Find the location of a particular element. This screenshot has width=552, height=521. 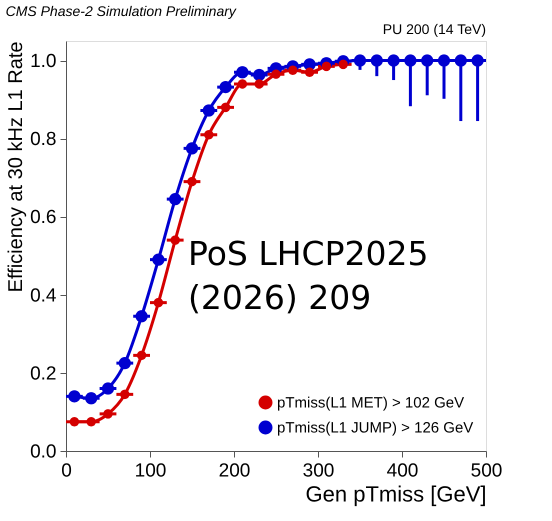

x-tick-label: 200 is located at coordinates (234, 471).